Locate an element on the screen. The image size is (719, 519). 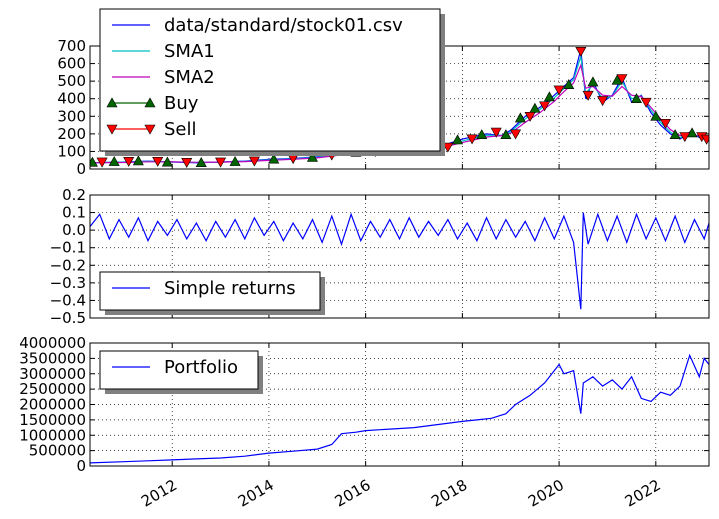
portfolio-ytick-label: 4000000 is located at coordinates (52, 343).